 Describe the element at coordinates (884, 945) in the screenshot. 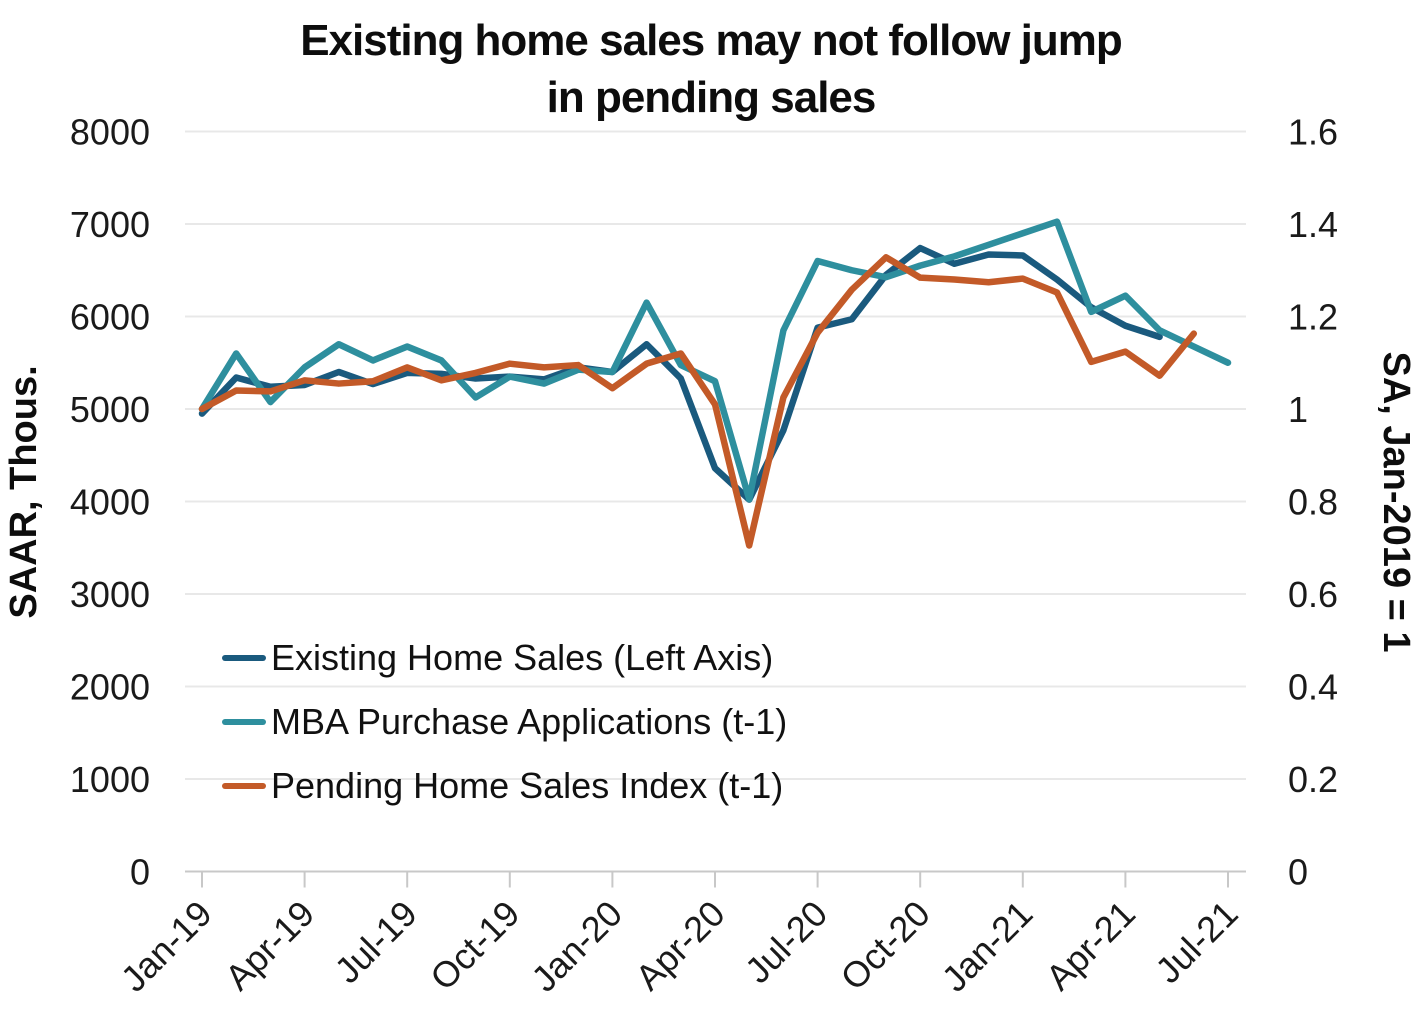

I see `x-axis-tick-label: Oct-20` at that location.